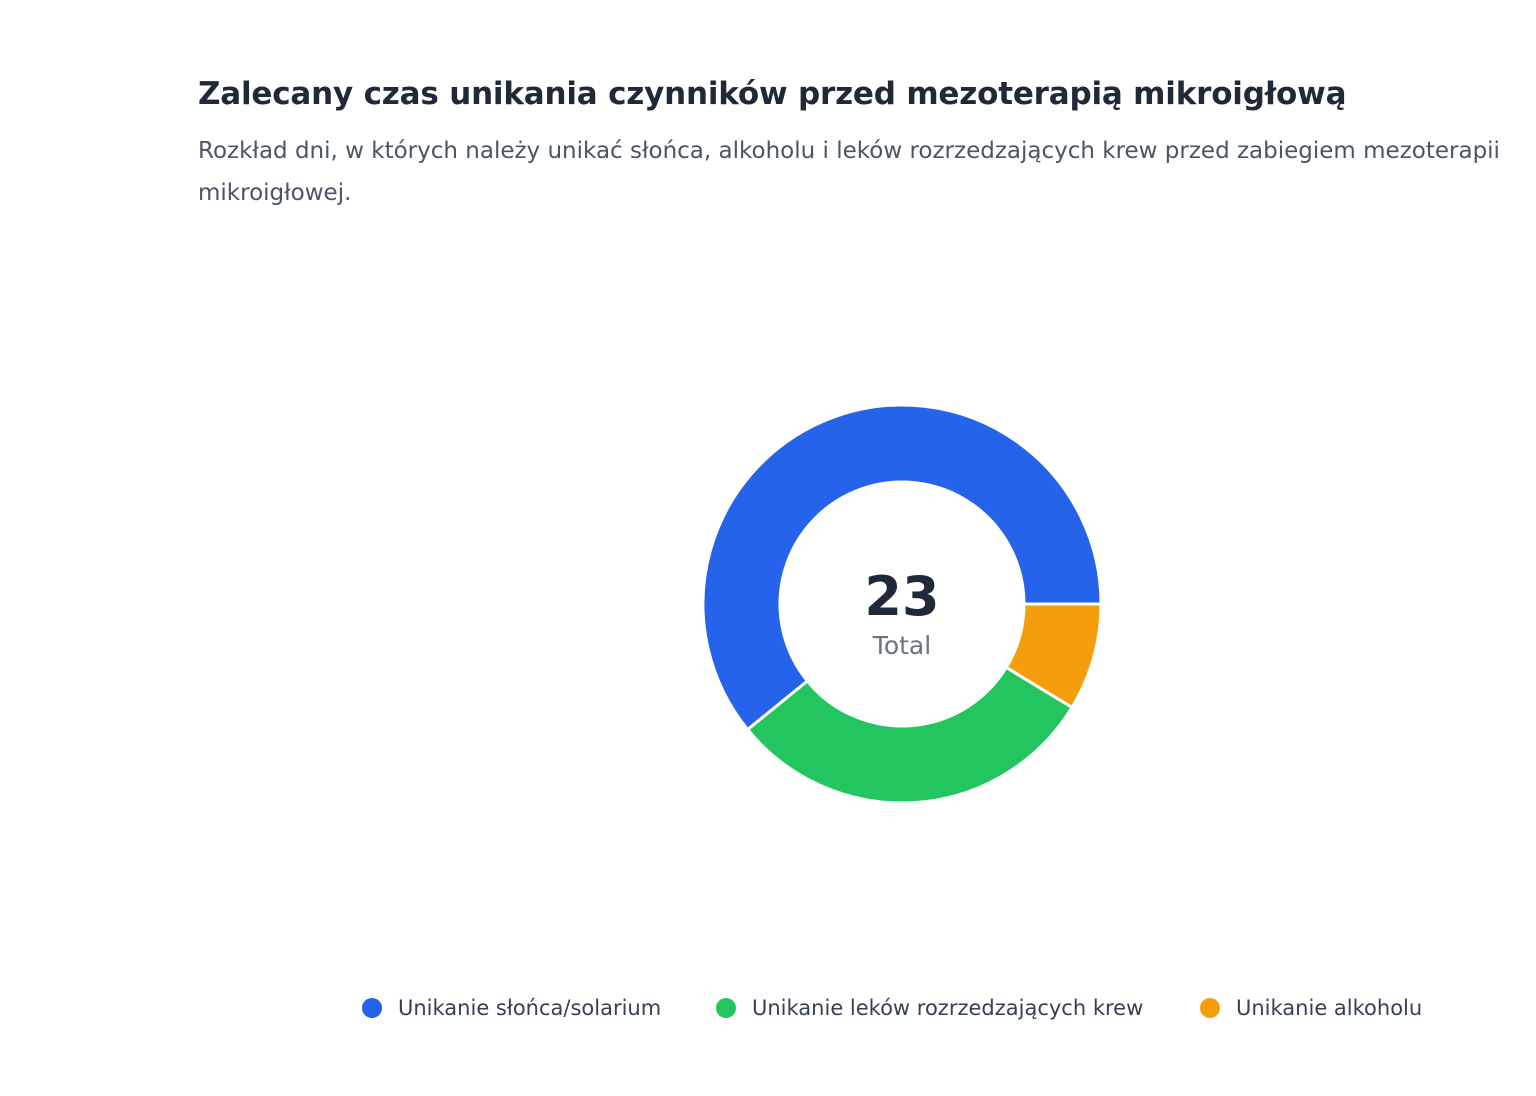 The width and height of the screenshot is (1536, 1096). I want to click on legend-label-2: Unikanie leków rozrzedzających krew, so click(948, 1008).